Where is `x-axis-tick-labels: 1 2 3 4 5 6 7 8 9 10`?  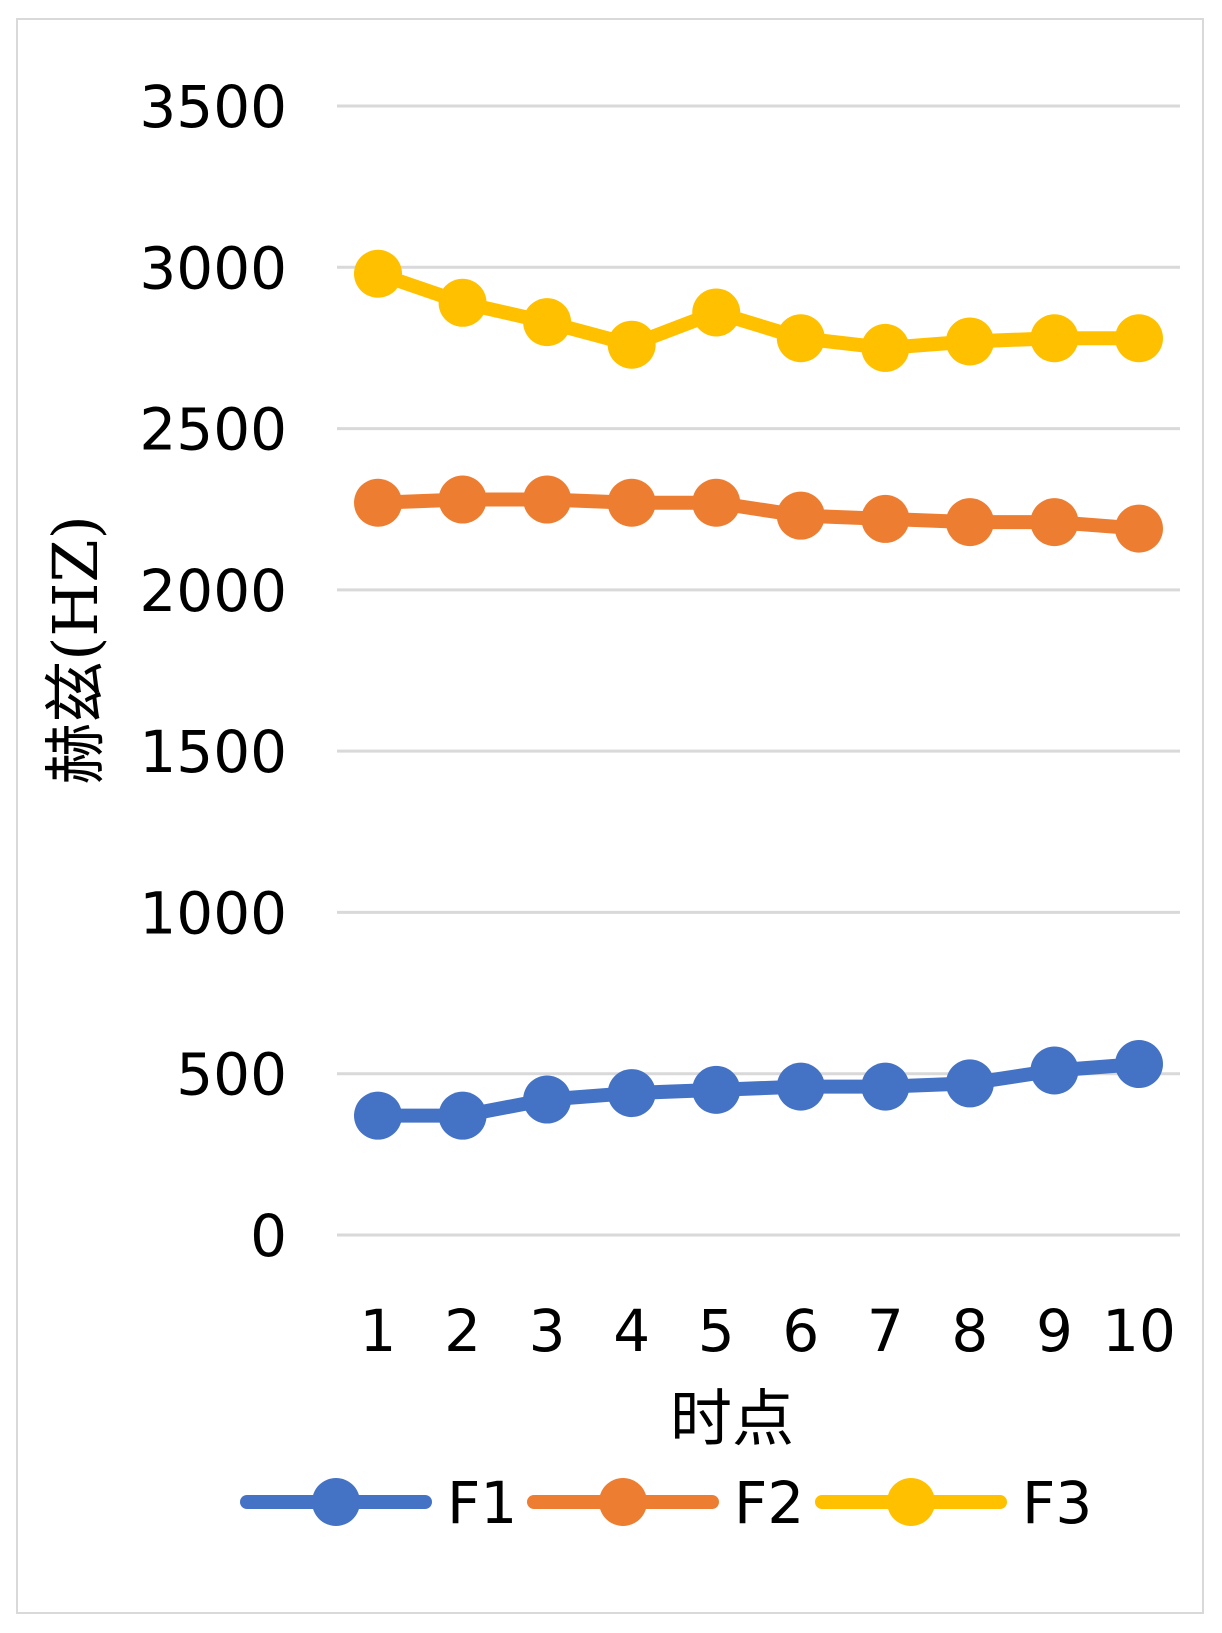
x-axis-tick-labels: 1 2 3 4 5 6 7 8 9 10 is located at coordinates (768, 1331).